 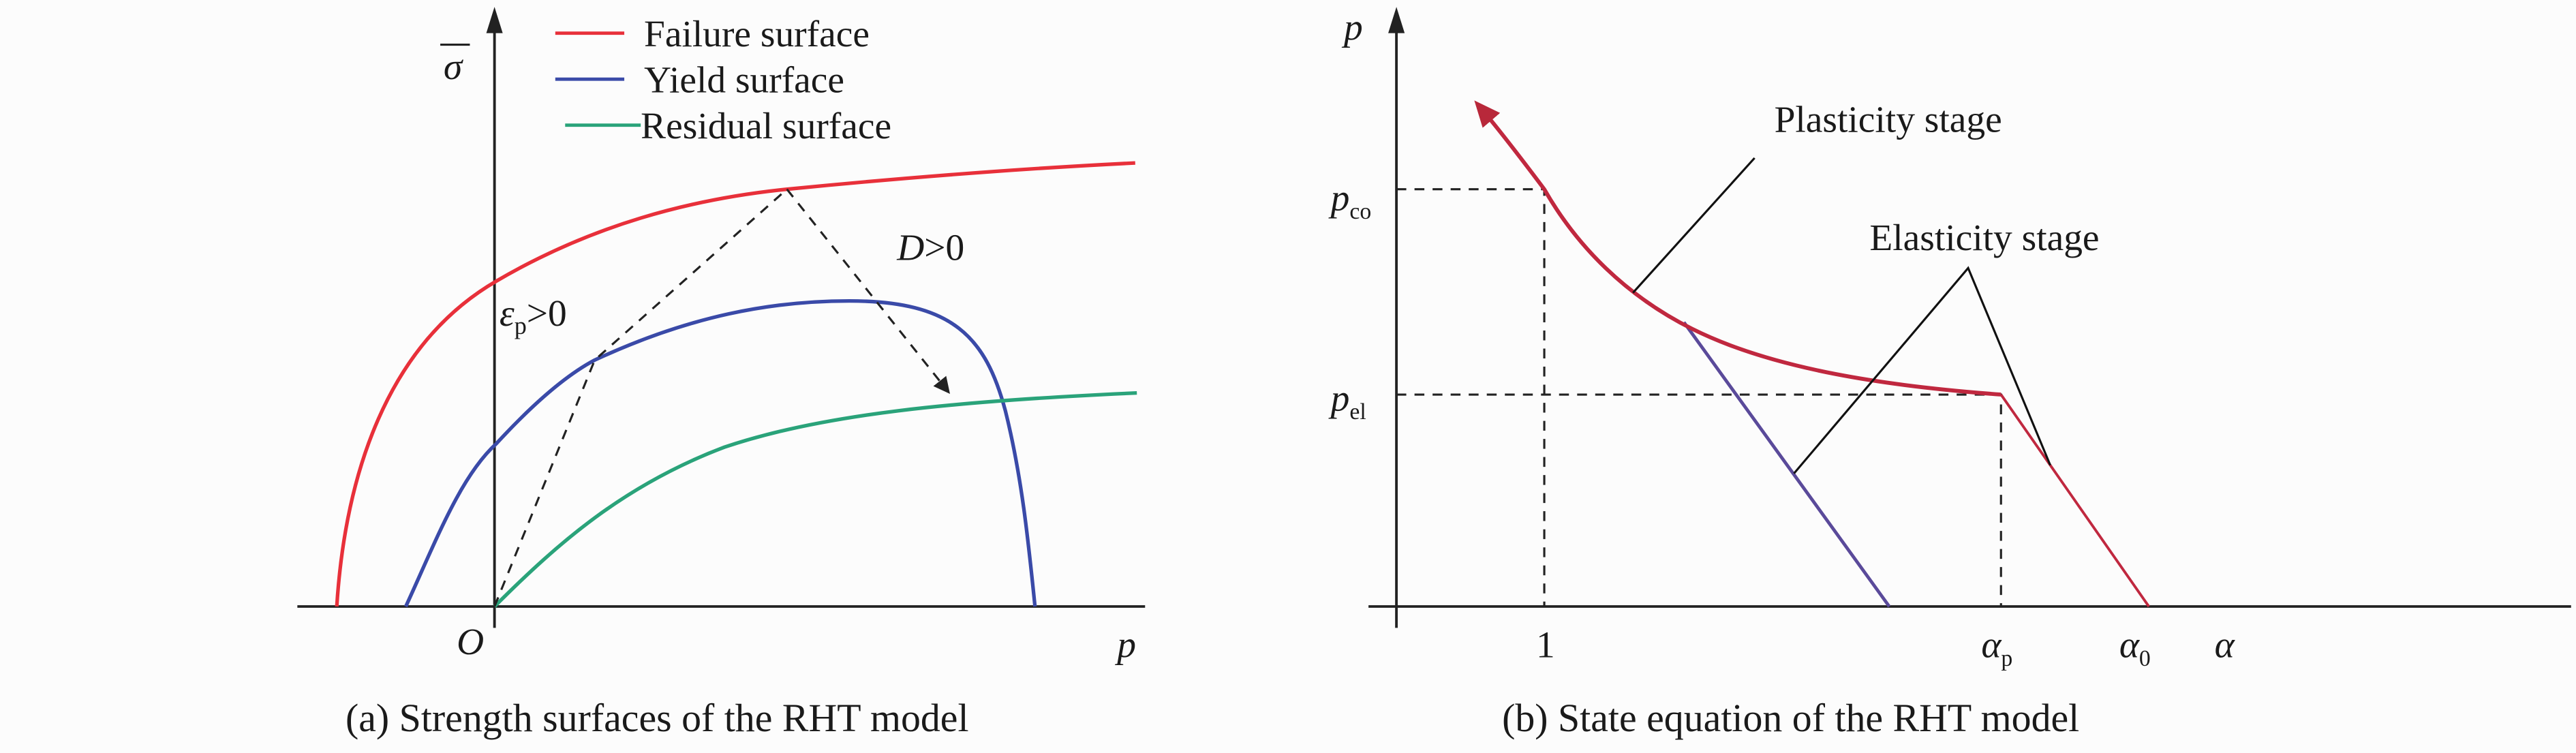 What do you see at coordinates (1791, 718) in the screenshot?
I see `caption-b: (b) State equation of the RHT model` at bounding box center [1791, 718].